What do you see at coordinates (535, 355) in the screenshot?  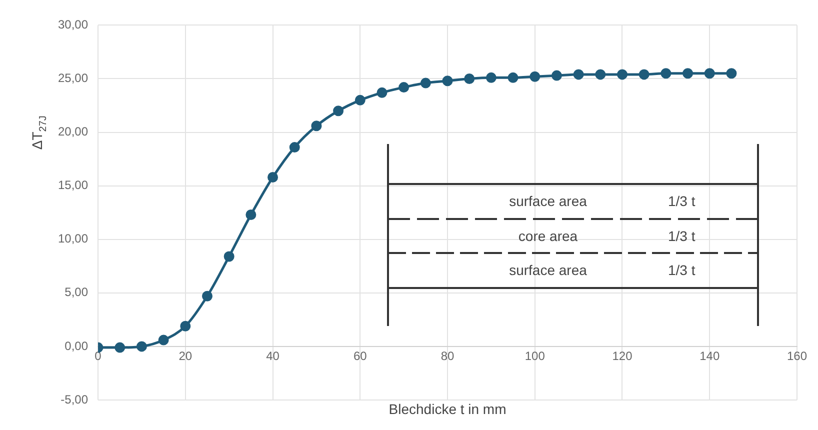 I see `x-tick-label: 100` at bounding box center [535, 355].